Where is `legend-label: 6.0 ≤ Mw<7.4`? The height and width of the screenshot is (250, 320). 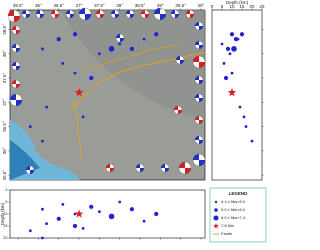
legend-label: 6.0 ≤ Mw<7.4 is located at coordinates (233, 217).